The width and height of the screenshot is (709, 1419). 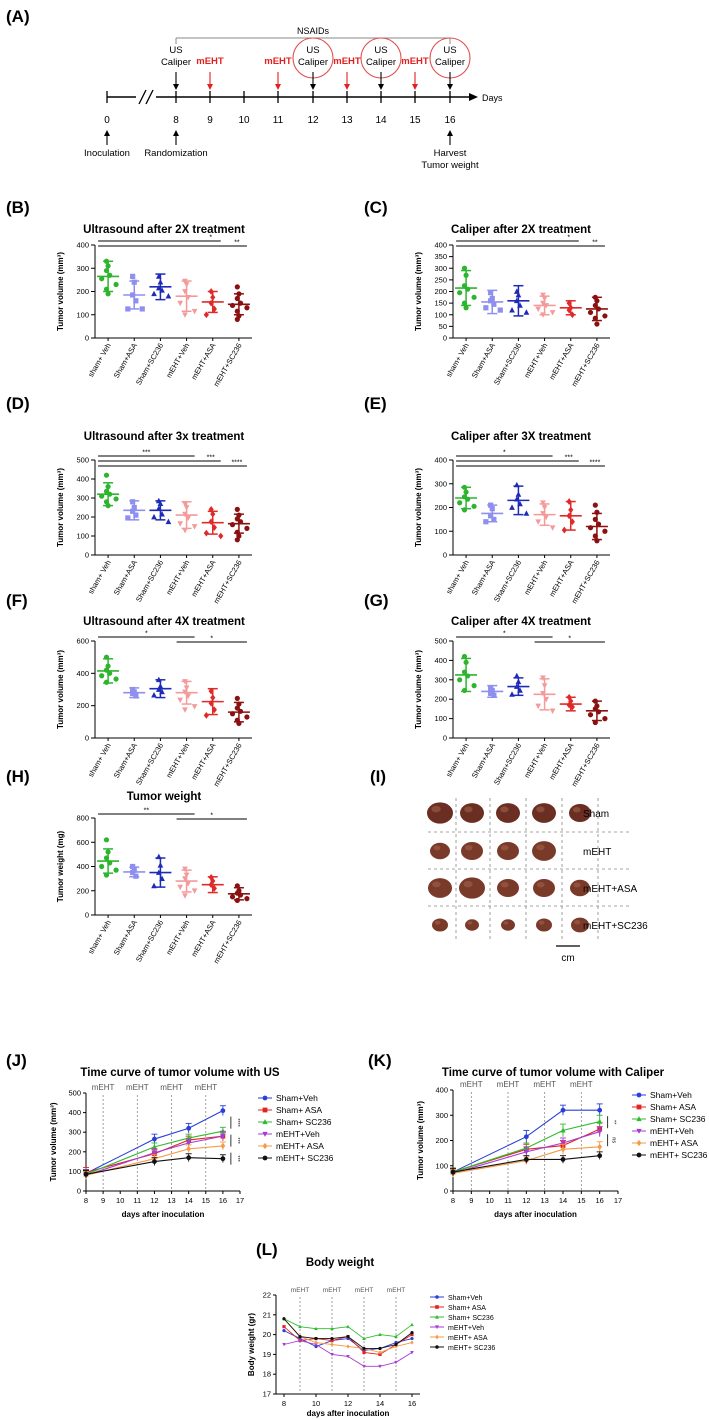 I want to click on chart-title: Caliper after 4X treatment, so click(x=521, y=622).